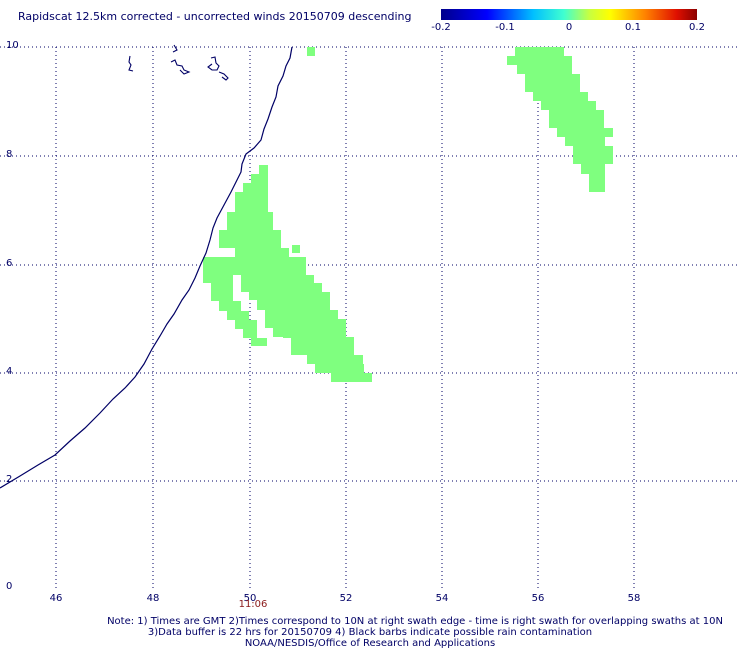  I want to click on islands, so click(178, 62).